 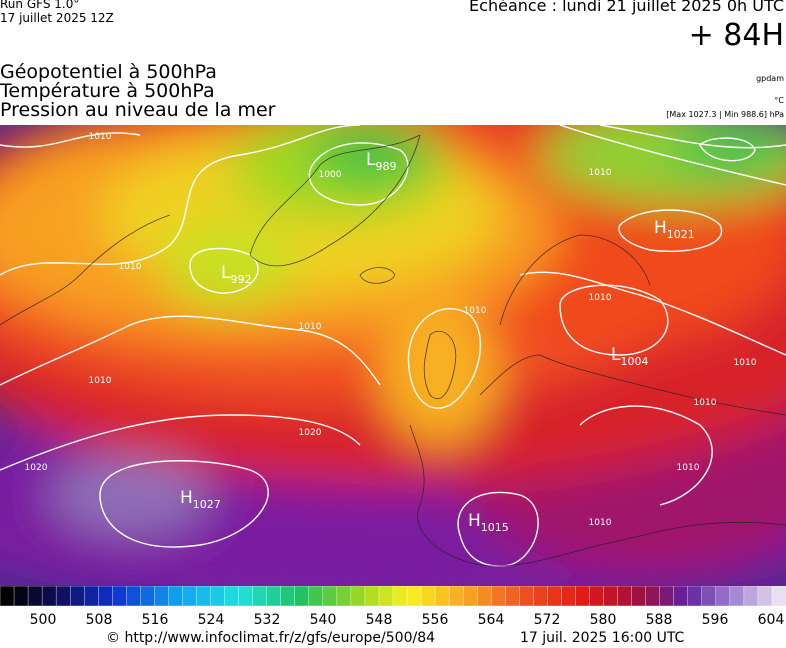 What do you see at coordinates (626, 7) in the screenshot?
I see `valid-time: Echéance : lundi 21 juillet 2025 0h UTC` at bounding box center [626, 7].